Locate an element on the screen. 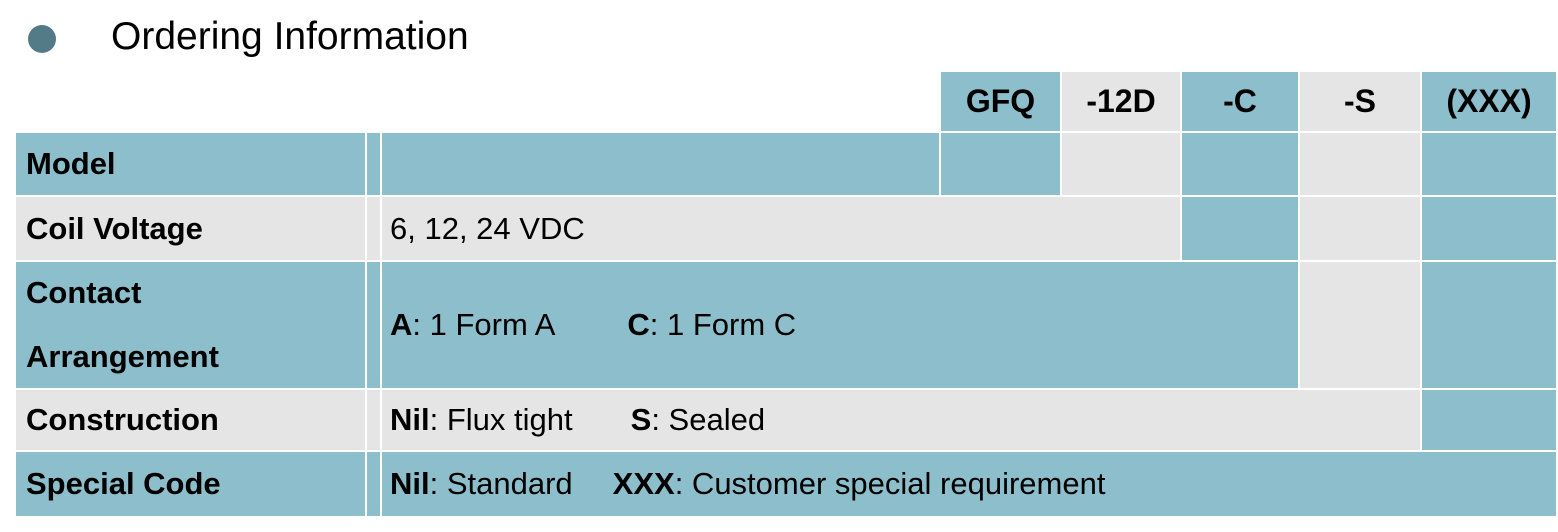  option-code: A is located at coordinates (401, 325).